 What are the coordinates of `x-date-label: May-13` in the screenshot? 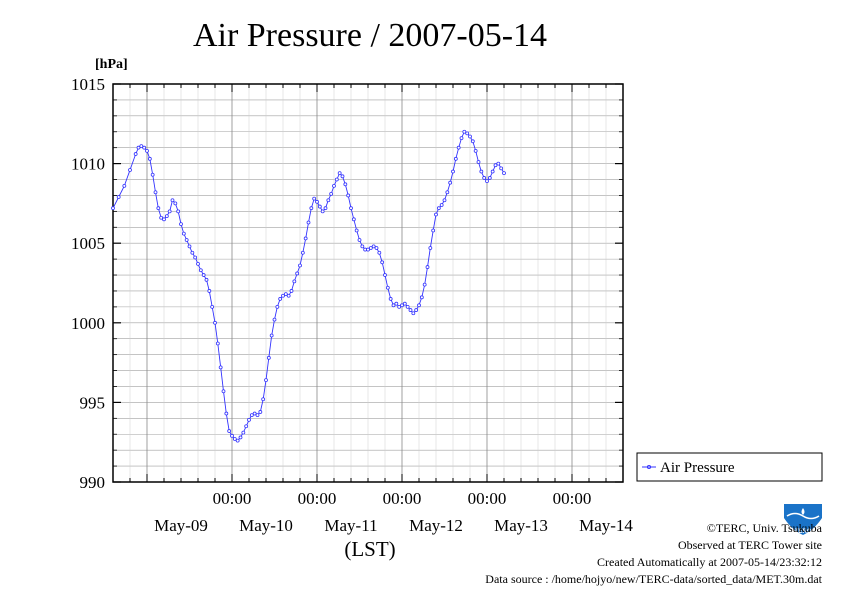 It's located at (521, 525).